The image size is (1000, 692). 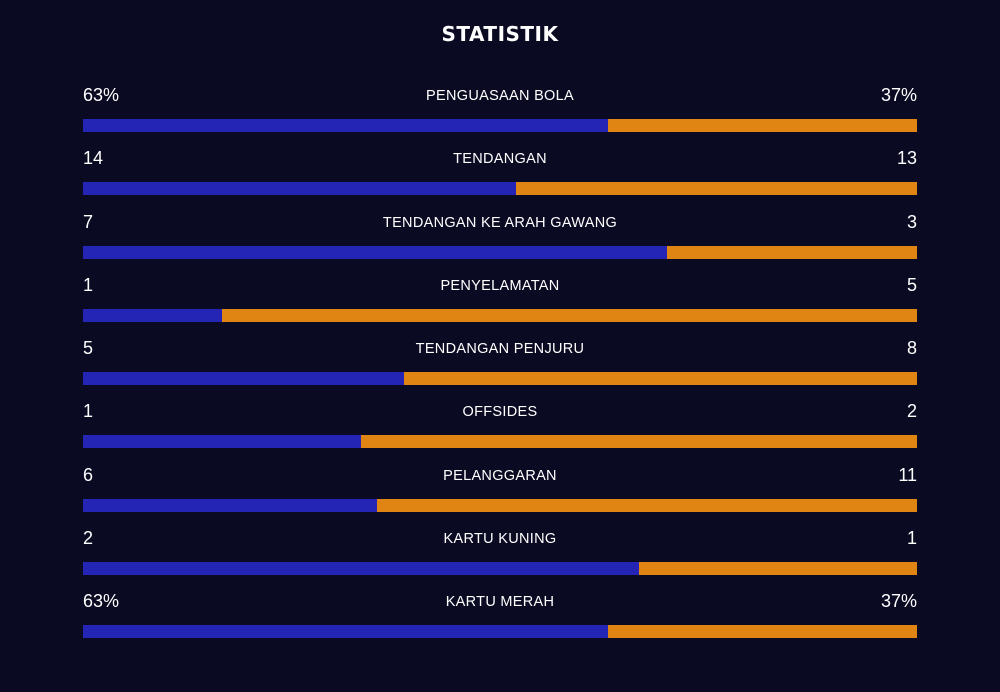 What do you see at coordinates (500, 617) in the screenshot?
I see `stat-row: KARTU MERAH 63% 37%` at bounding box center [500, 617].